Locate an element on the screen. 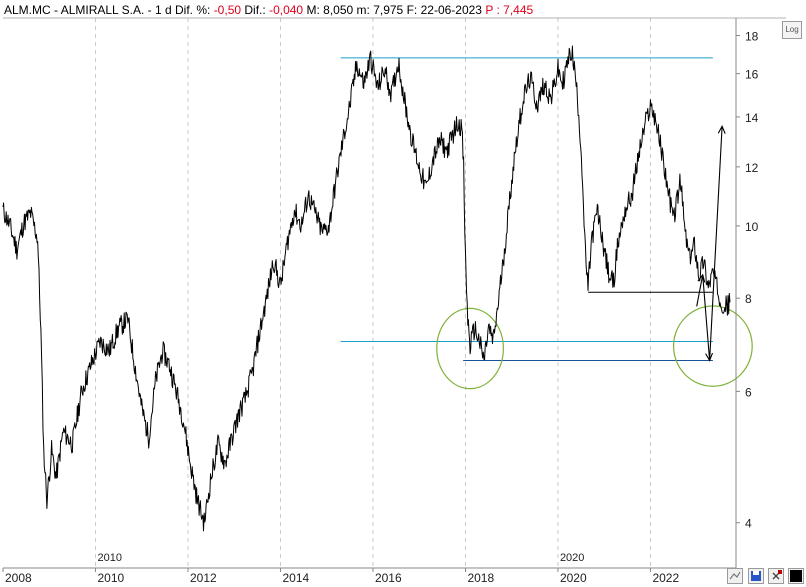  y-tick-label: 10 is located at coordinates (752, 227).